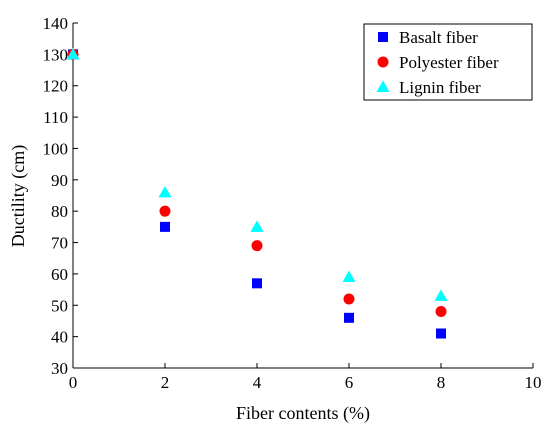 The image size is (550, 433). I want to click on x-tick-label: 10, so click(533, 382).